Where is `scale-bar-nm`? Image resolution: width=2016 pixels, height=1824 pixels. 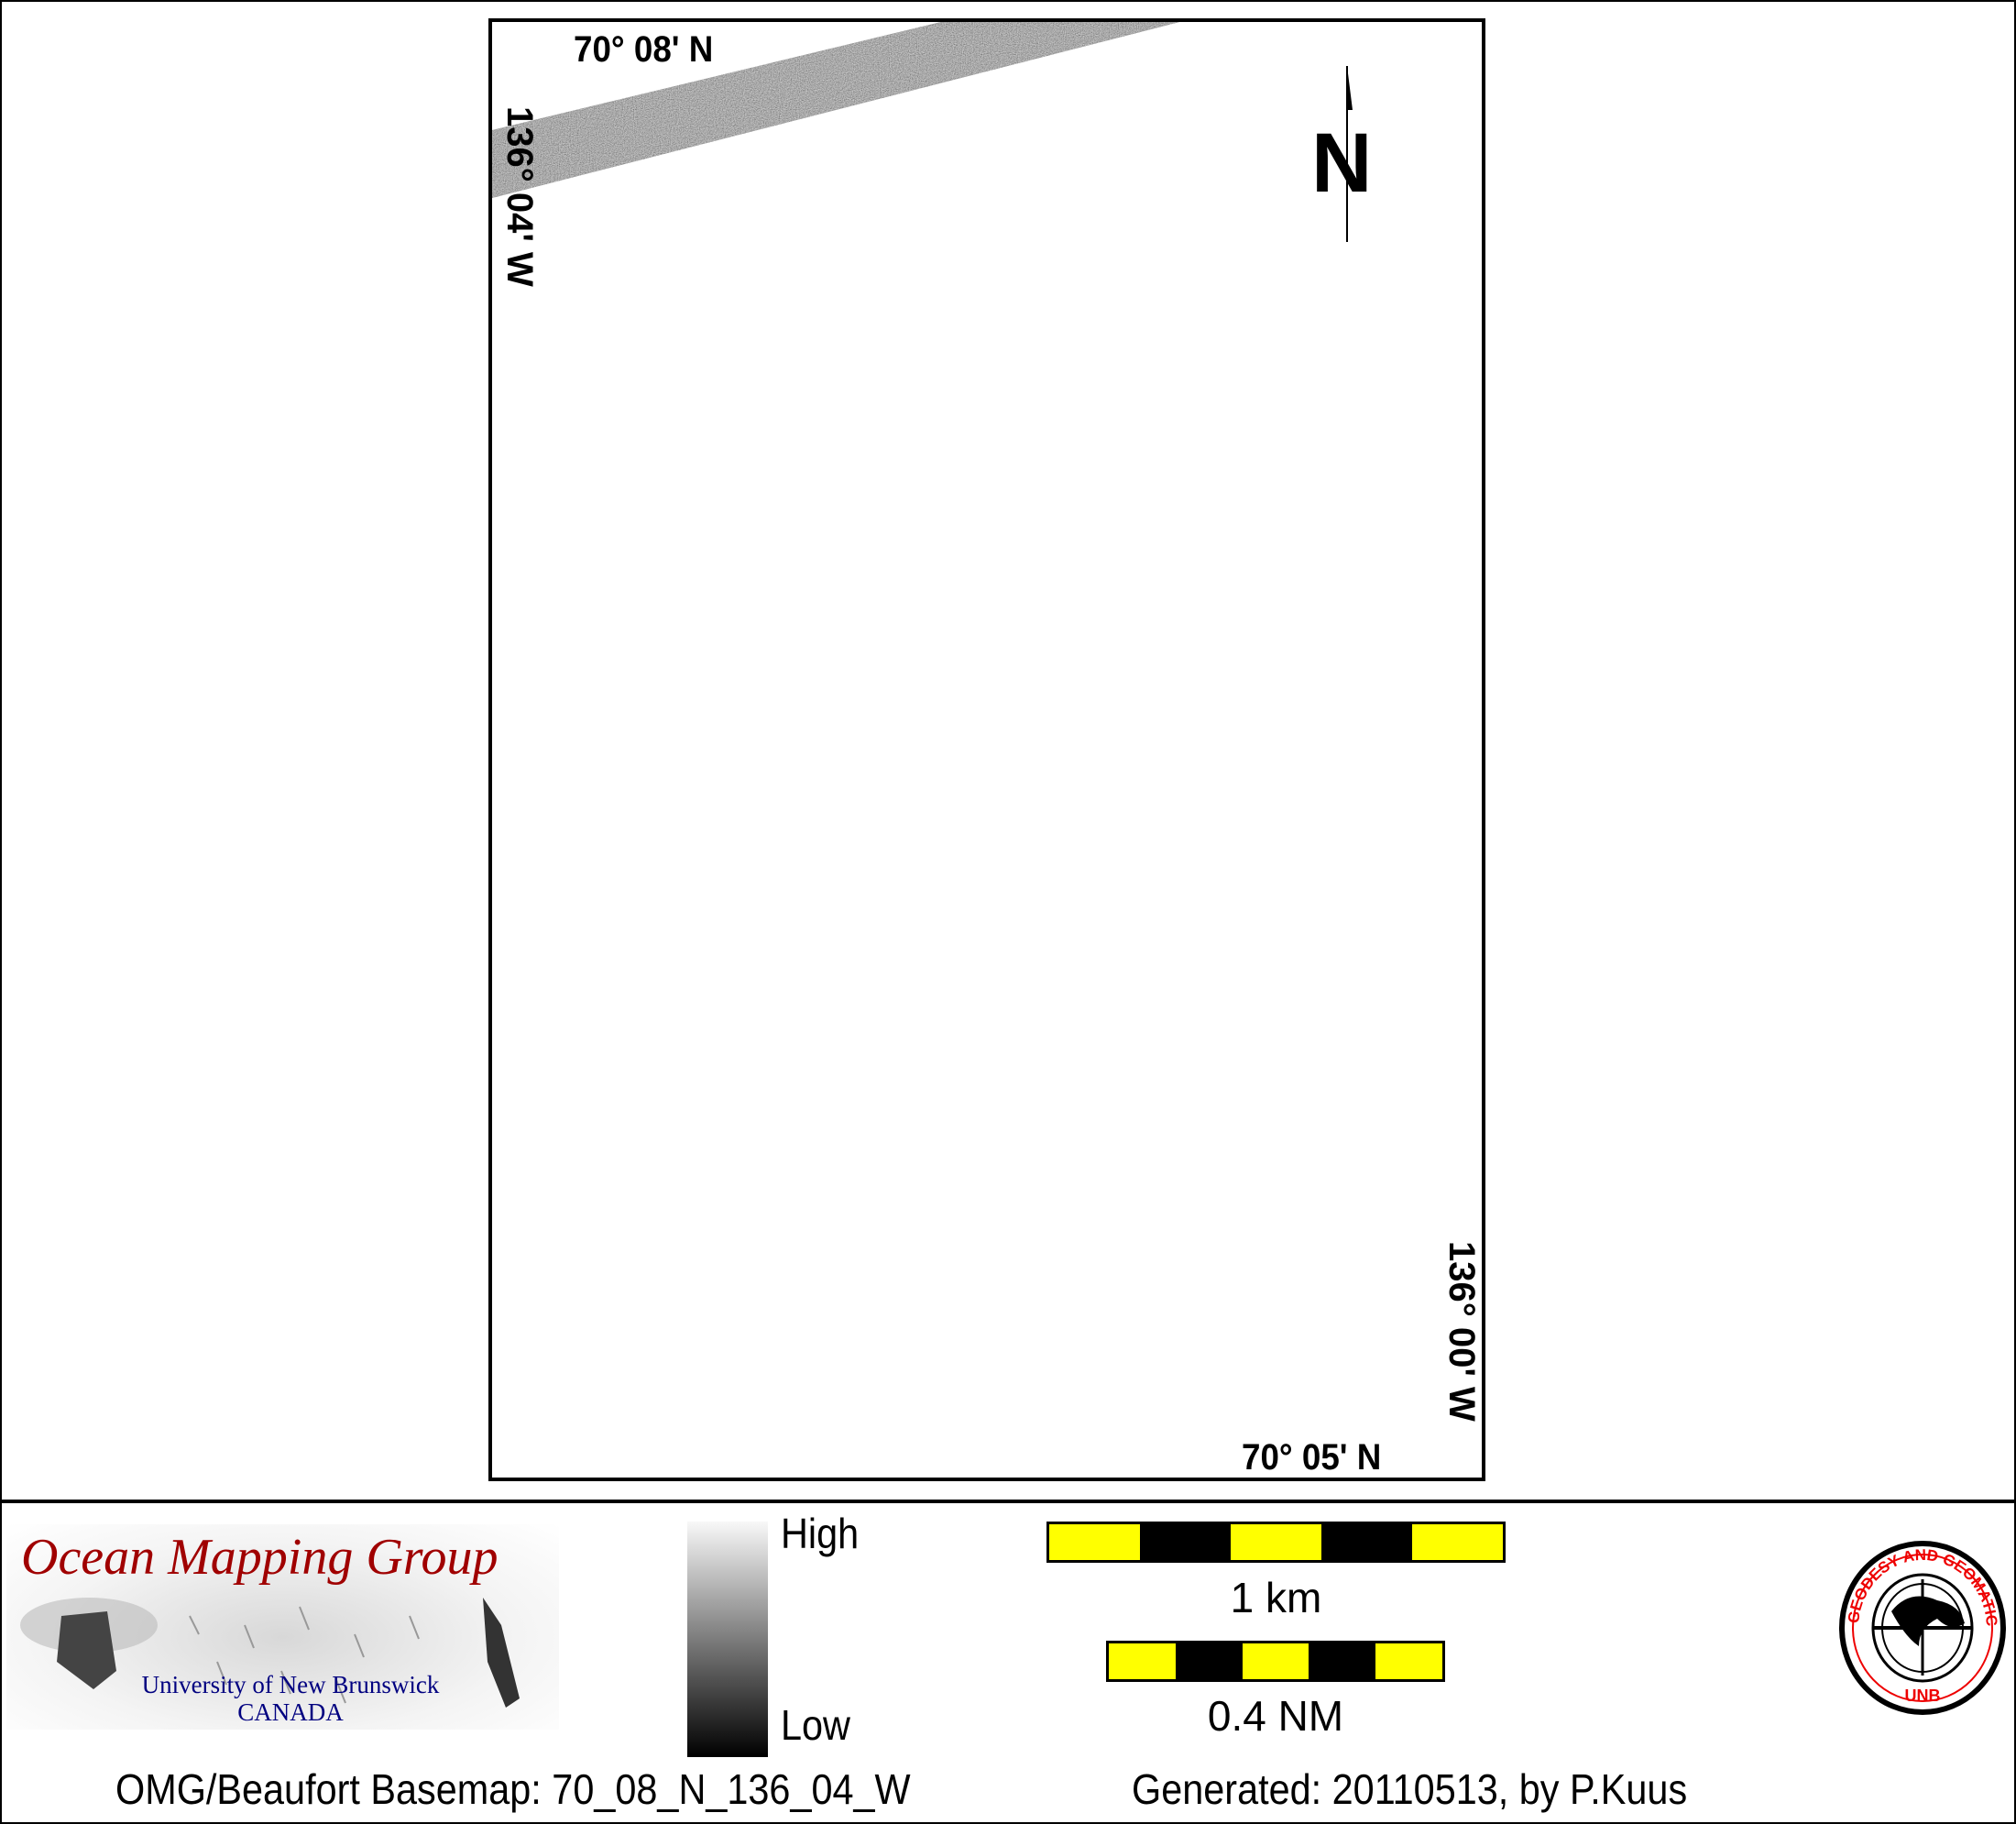 scale-bar-nm is located at coordinates (1275, 1661).